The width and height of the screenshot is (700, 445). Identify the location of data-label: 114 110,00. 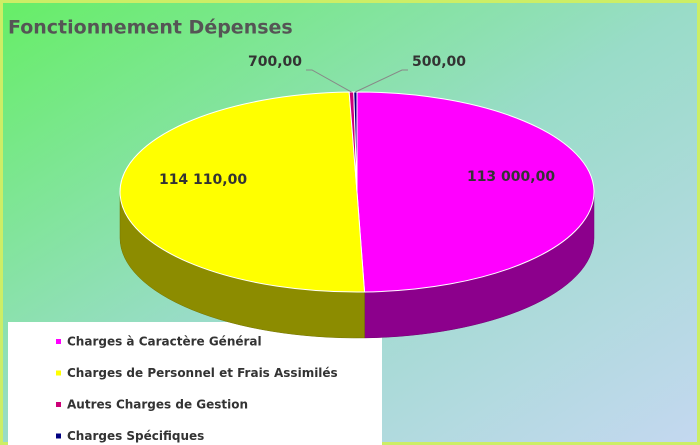
(203, 180).